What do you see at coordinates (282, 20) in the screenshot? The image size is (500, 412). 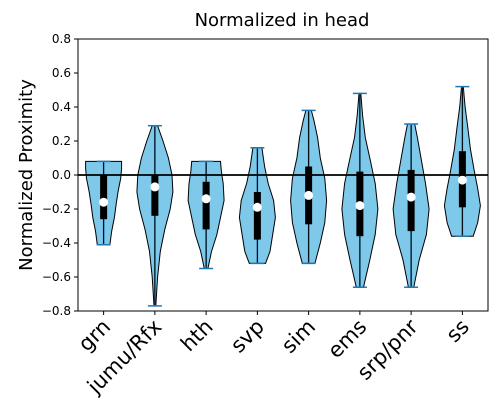 I see `chart-title: Normalized in head` at bounding box center [282, 20].